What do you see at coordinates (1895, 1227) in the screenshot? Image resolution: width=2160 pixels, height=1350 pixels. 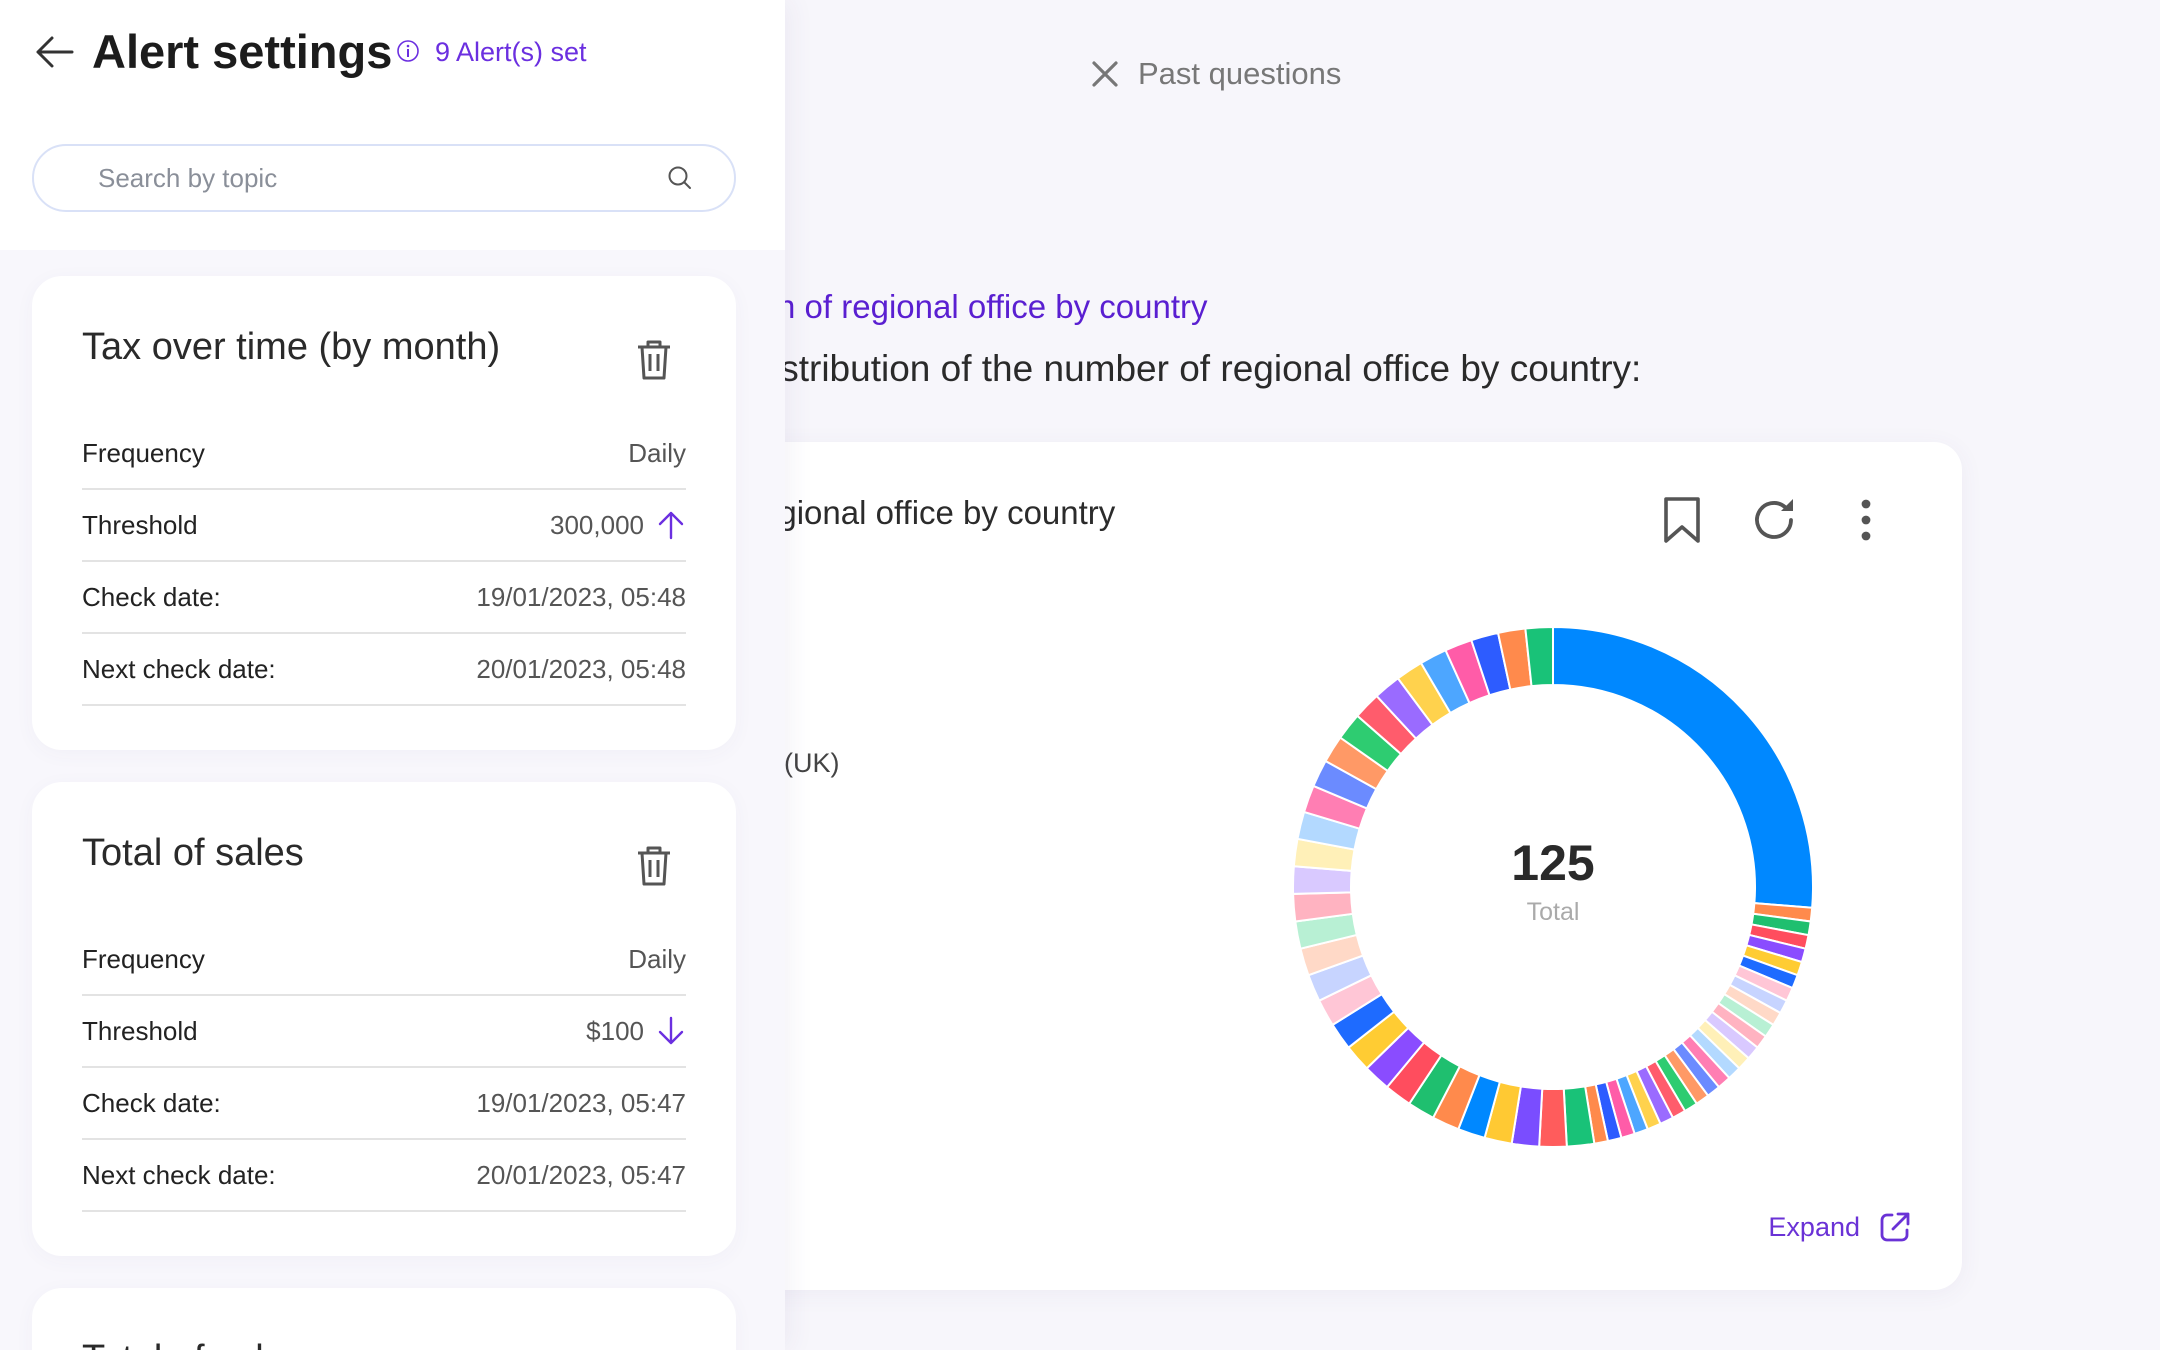 I see `external-link-icon` at bounding box center [1895, 1227].